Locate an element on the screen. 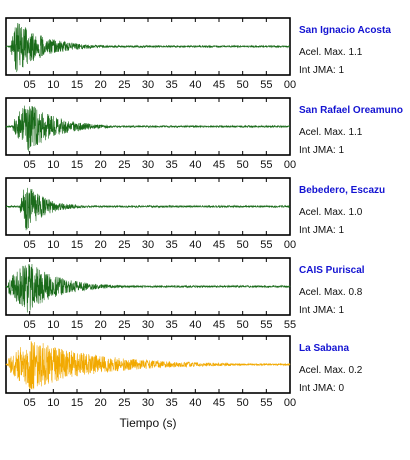 This screenshot has width=410, height=460. max-acceleration: Acel. Max. 0.2 is located at coordinates (331, 370).